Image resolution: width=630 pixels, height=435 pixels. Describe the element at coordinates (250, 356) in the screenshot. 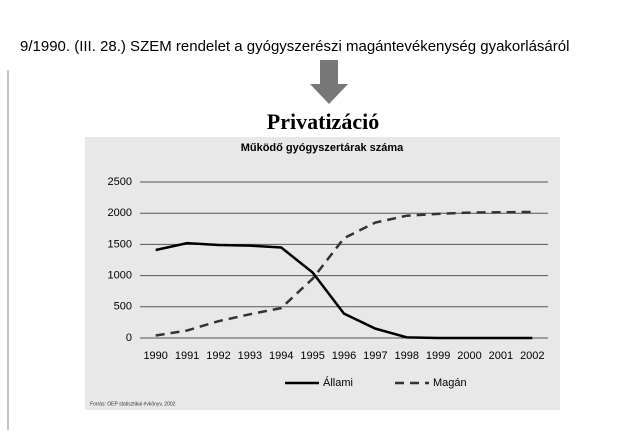

I see `x-tick-label: 1993` at that location.